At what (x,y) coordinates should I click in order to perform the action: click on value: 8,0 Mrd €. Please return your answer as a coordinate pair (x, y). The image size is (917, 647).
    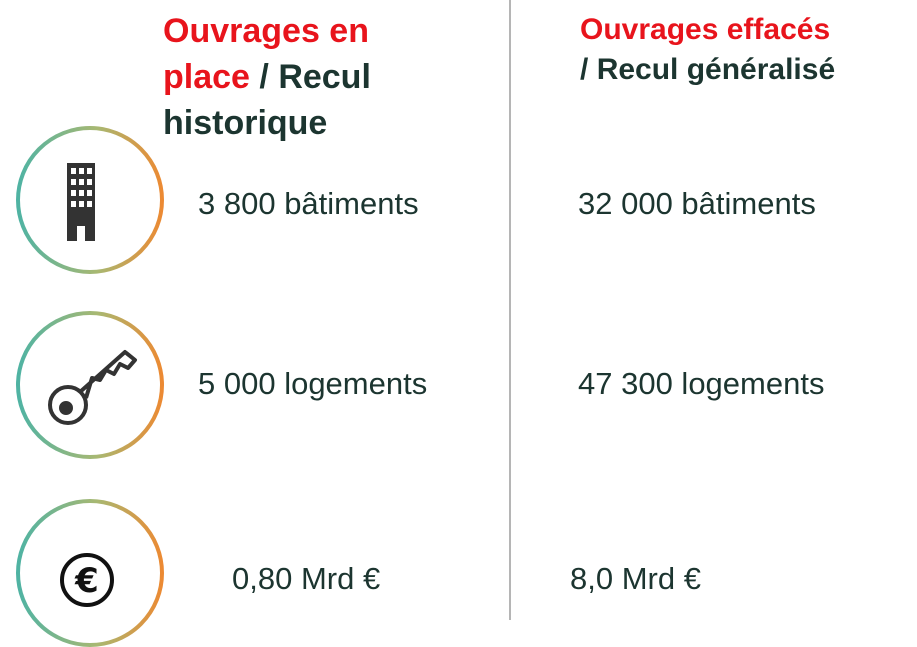
    Looking at the image, I should click on (635, 578).